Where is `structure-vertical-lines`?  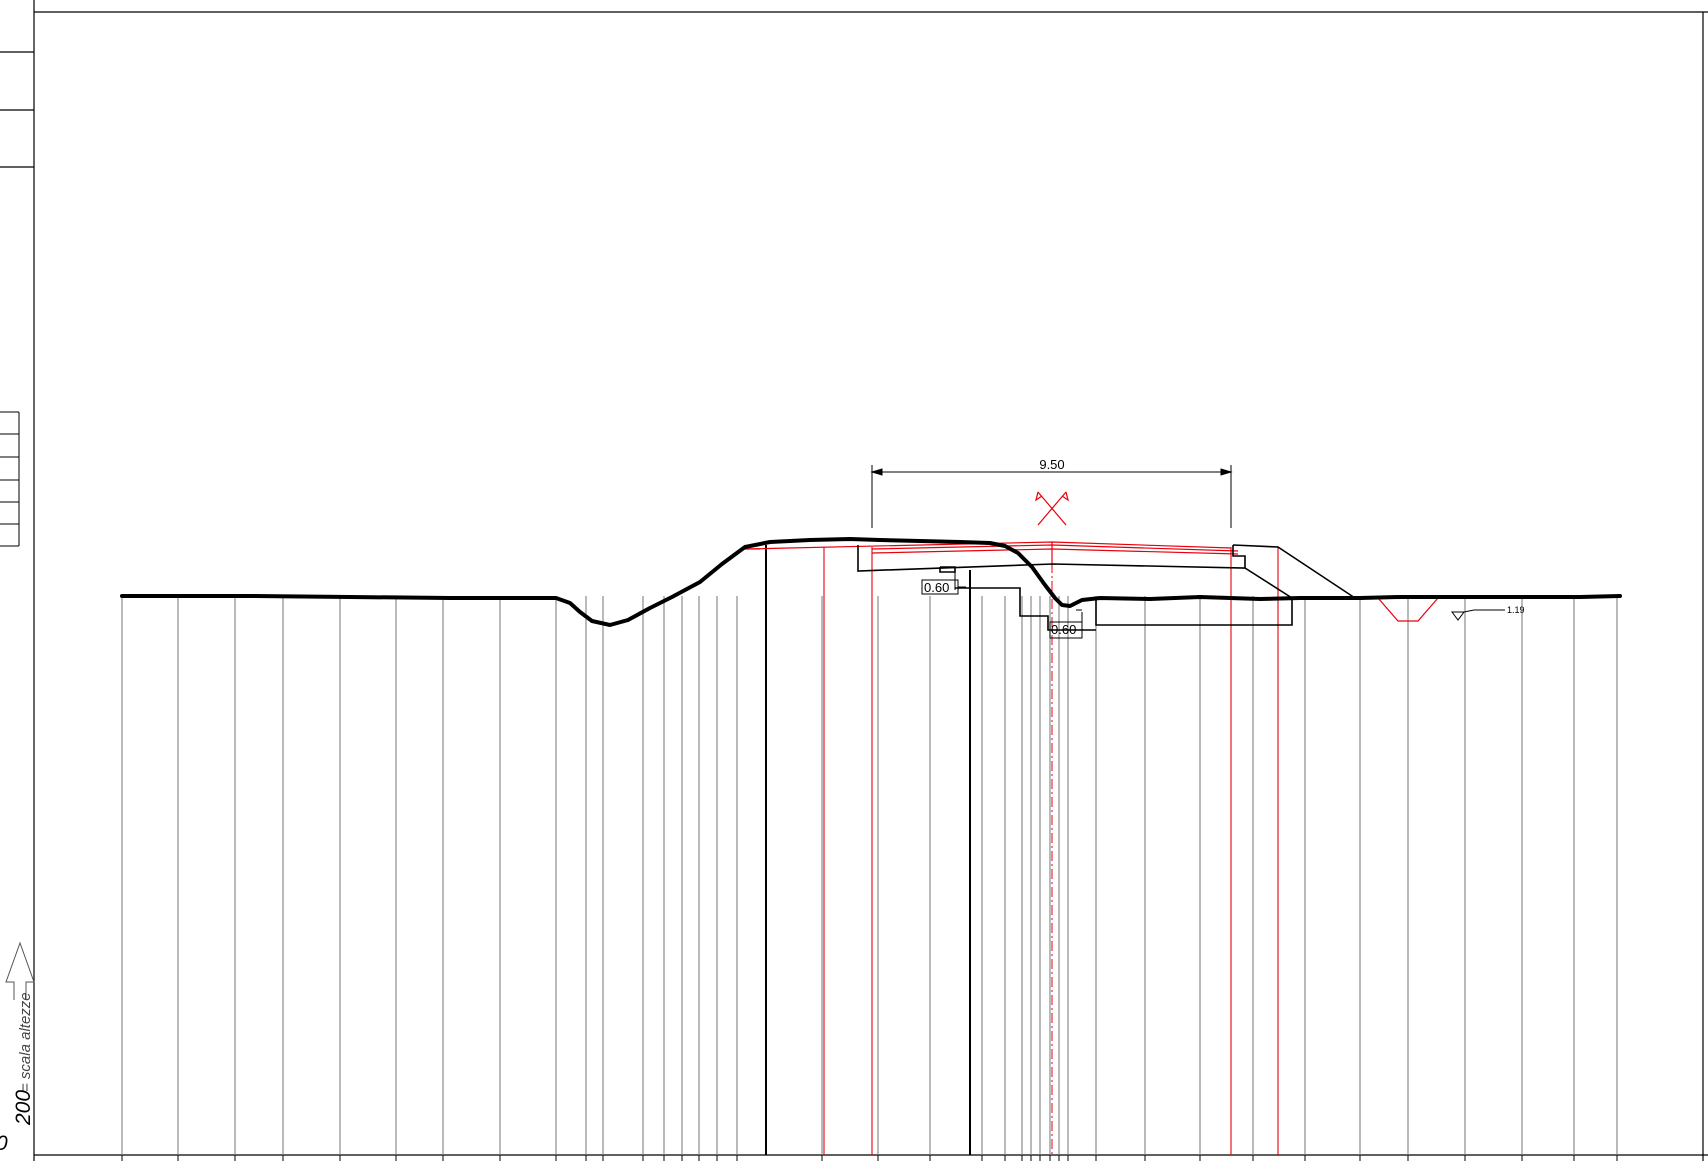 structure-vertical-lines is located at coordinates (868, 850).